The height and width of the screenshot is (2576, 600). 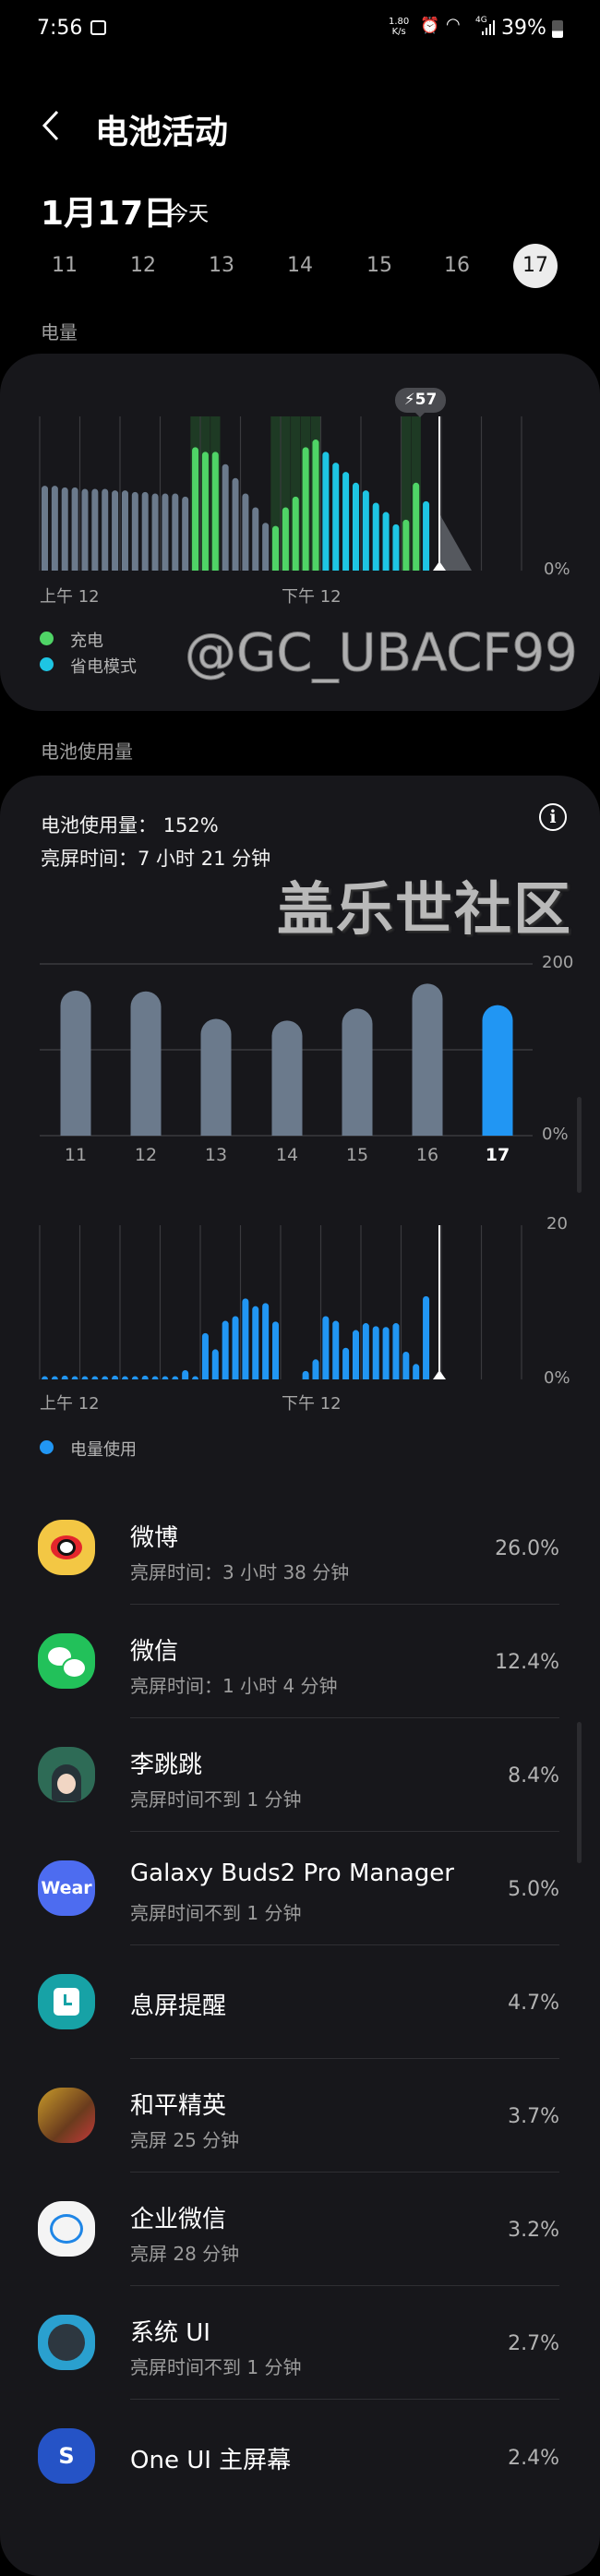 What do you see at coordinates (66, 2229) in the screenshot?
I see `wecom-icon` at bounding box center [66, 2229].